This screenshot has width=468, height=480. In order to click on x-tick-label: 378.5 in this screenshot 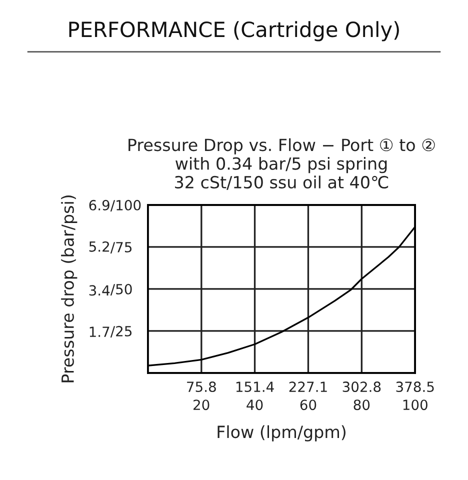, I will do `click(415, 387)`.